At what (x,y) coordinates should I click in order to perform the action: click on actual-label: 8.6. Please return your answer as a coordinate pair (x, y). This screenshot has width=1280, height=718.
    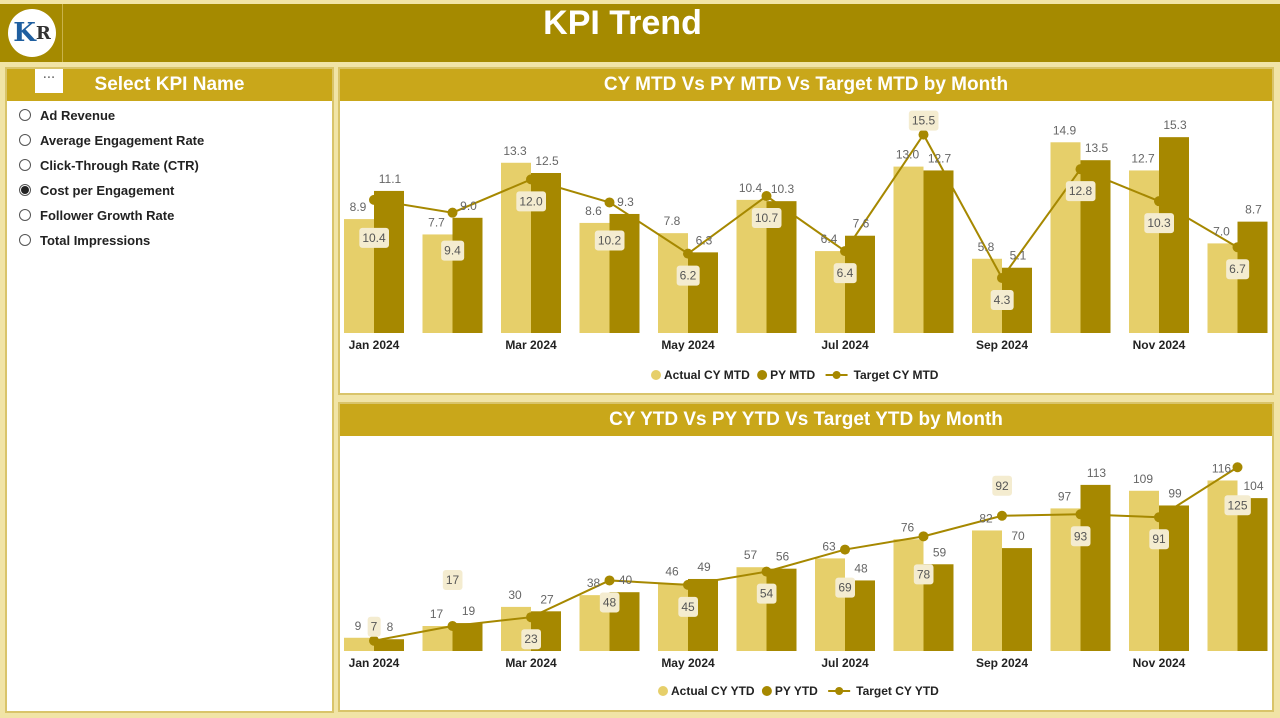
    Looking at the image, I should click on (593, 211).